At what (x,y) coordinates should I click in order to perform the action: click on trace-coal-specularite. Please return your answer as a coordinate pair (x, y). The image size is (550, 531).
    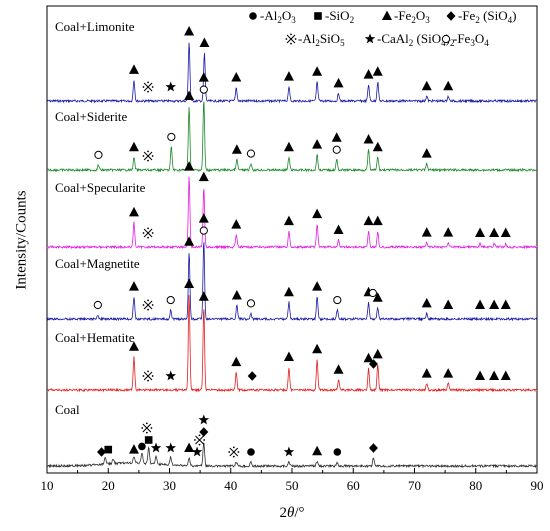
    Looking at the image, I should click on (292, 213).